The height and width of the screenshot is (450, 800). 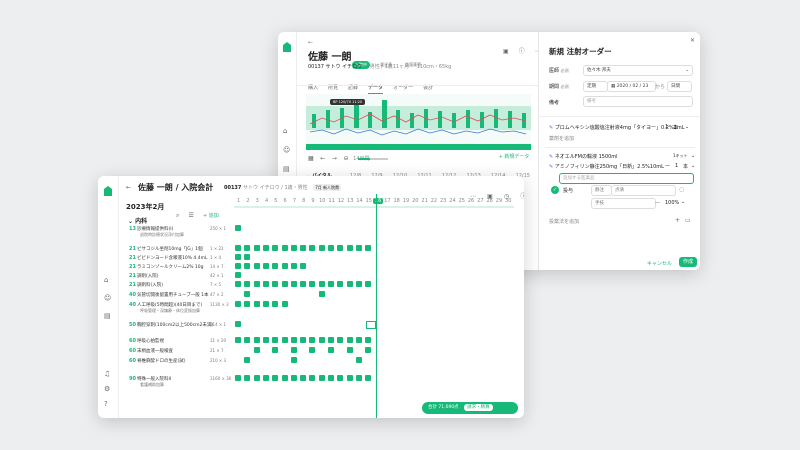 I want to click on row-label: 調剤料(入院), so click(x=150, y=285).